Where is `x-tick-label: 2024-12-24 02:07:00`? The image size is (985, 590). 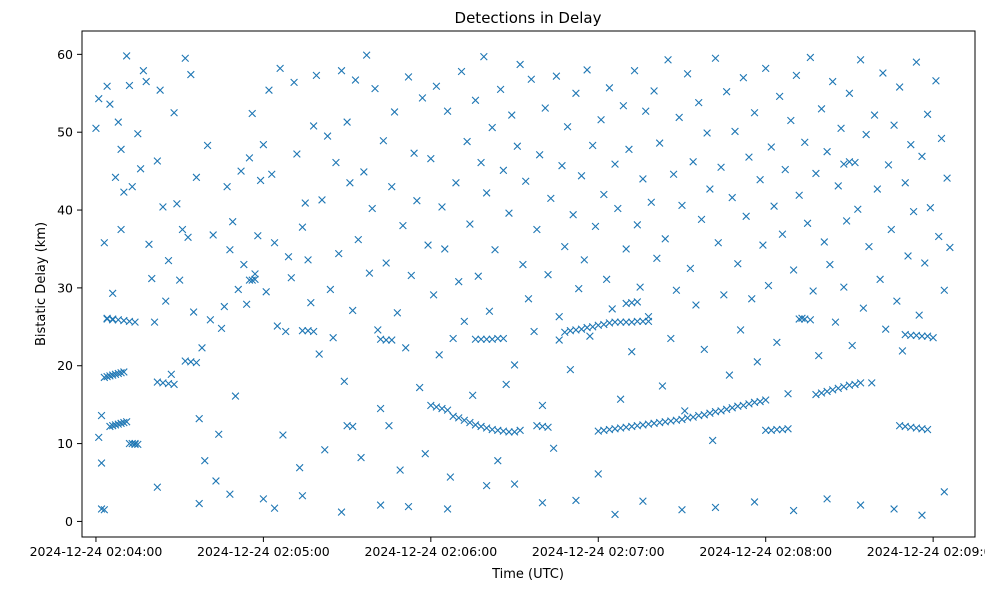 x-tick-label: 2024-12-24 02:07:00 is located at coordinates (598, 551).